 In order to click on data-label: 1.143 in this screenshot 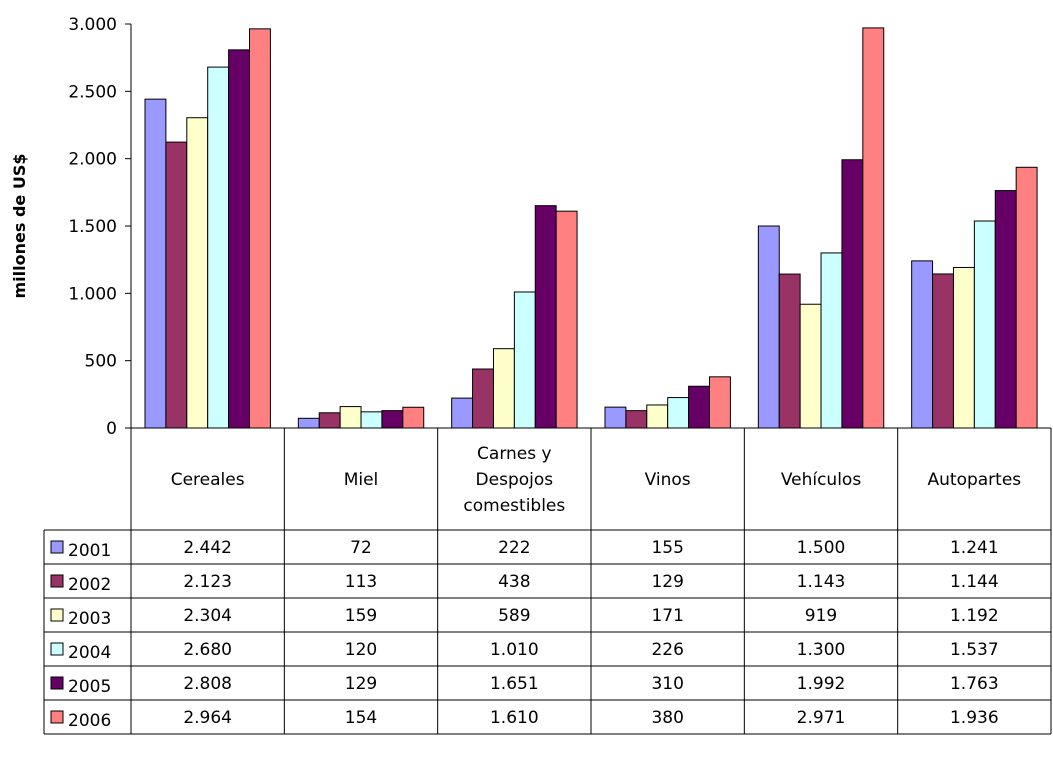, I will do `click(821, 582)`.